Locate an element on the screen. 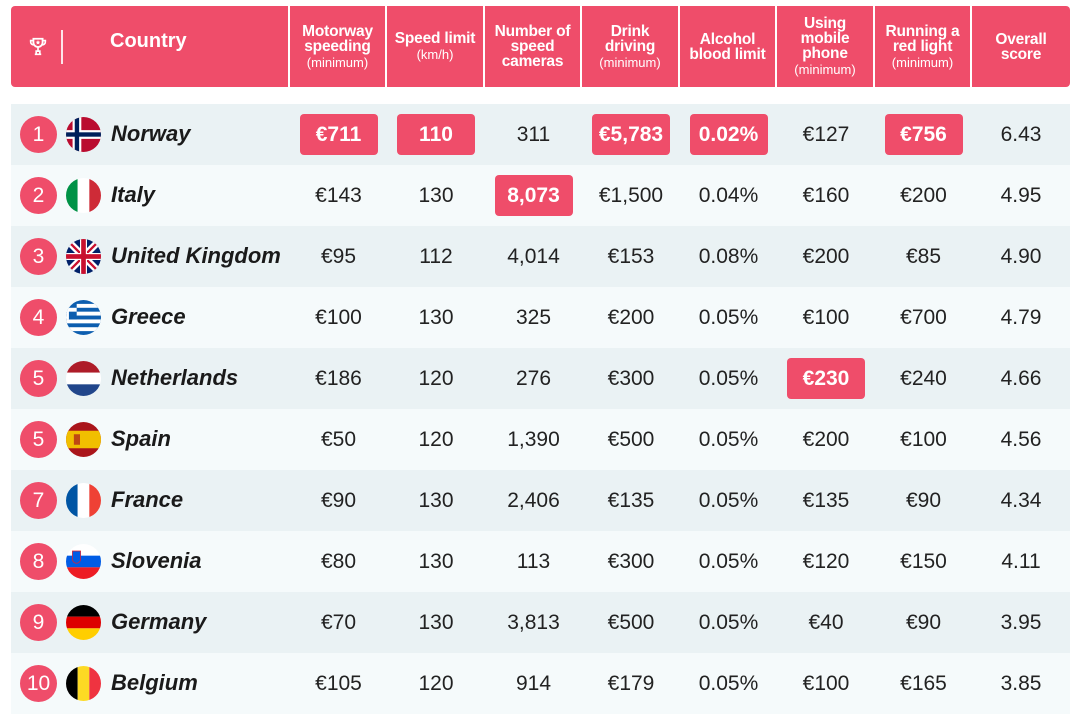  cell-value: 3.85 is located at coordinates (1021, 683).